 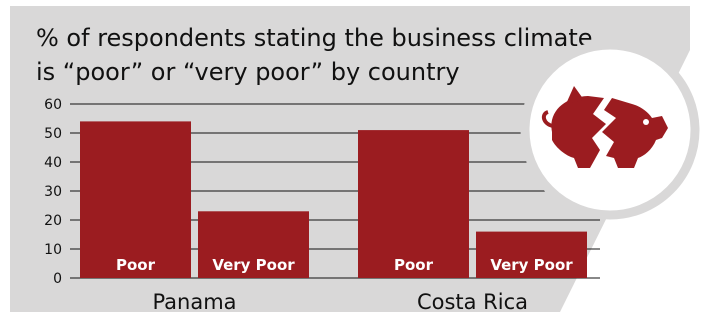 What do you see at coordinates (413, 204) in the screenshot?
I see `bar-costa-rica-poor` at bounding box center [413, 204].